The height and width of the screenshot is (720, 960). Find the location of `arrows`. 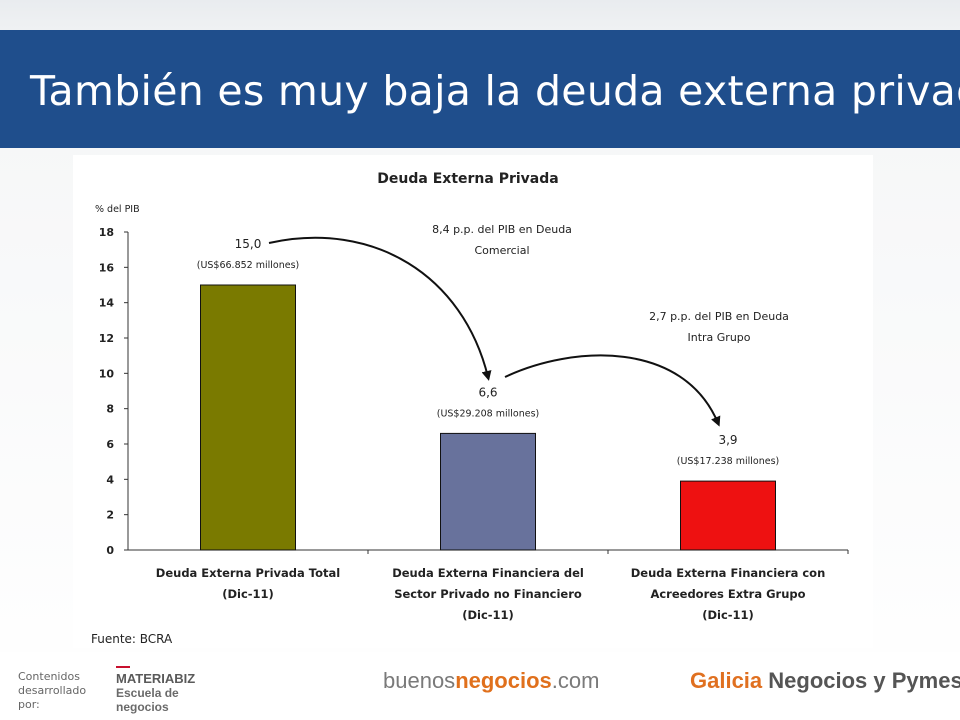

arrows is located at coordinates (494, 331).